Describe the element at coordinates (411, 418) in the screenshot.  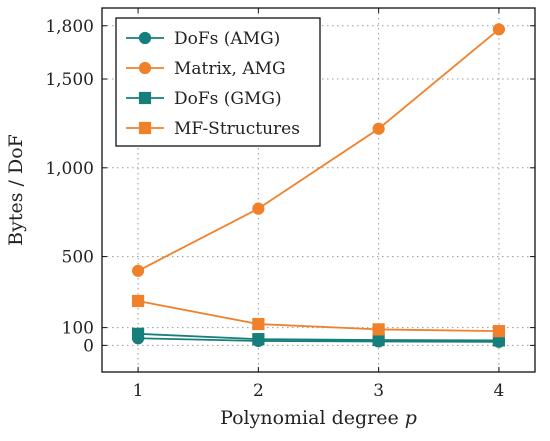
I see `x-axis-label-variable: p` at that location.